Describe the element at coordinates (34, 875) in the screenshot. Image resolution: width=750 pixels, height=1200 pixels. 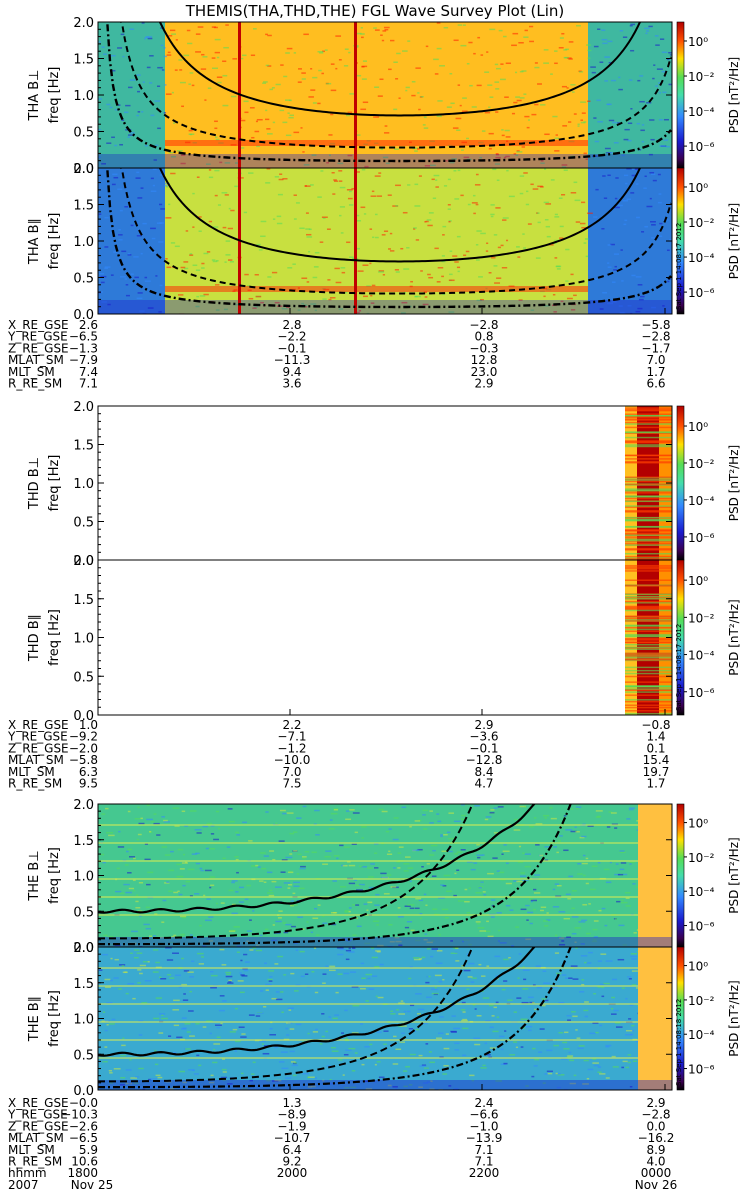
I see `panel-label: THE B⊥` at that location.